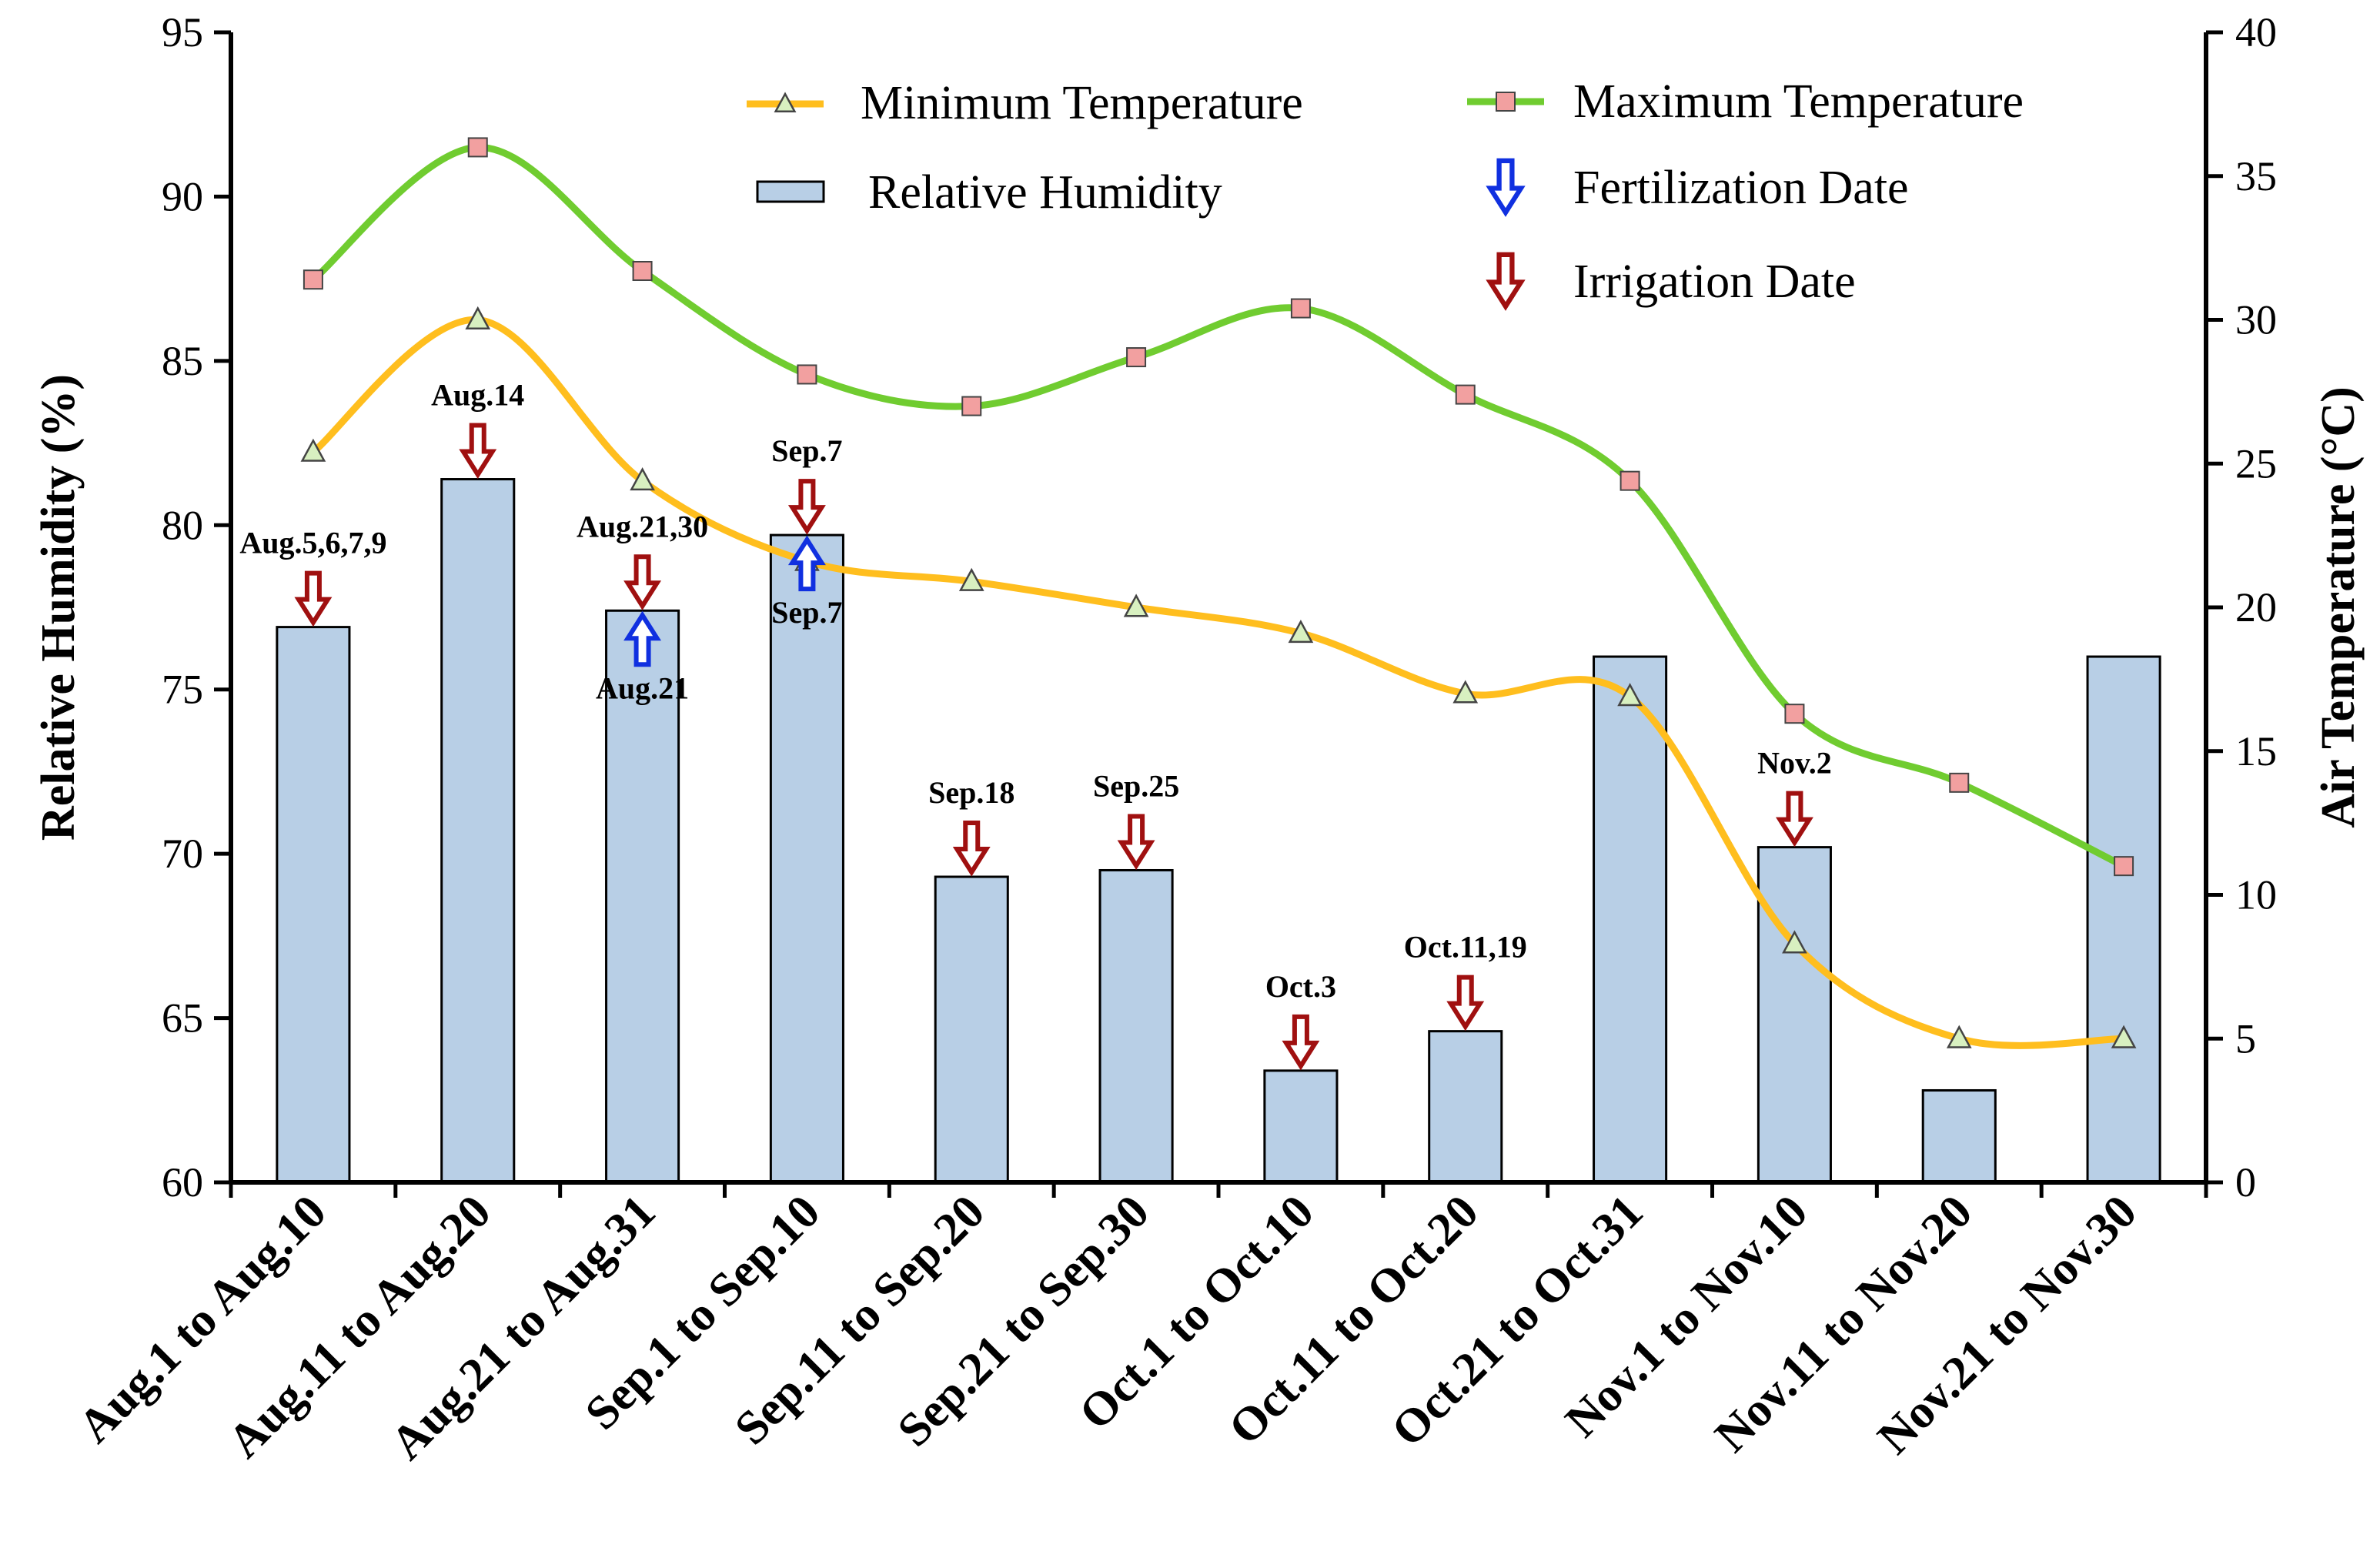 This screenshot has height=1548, width=2380. What do you see at coordinates (2256, 895) in the screenshot?
I see `right-tick-label-2: 10` at bounding box center [2256, 895].